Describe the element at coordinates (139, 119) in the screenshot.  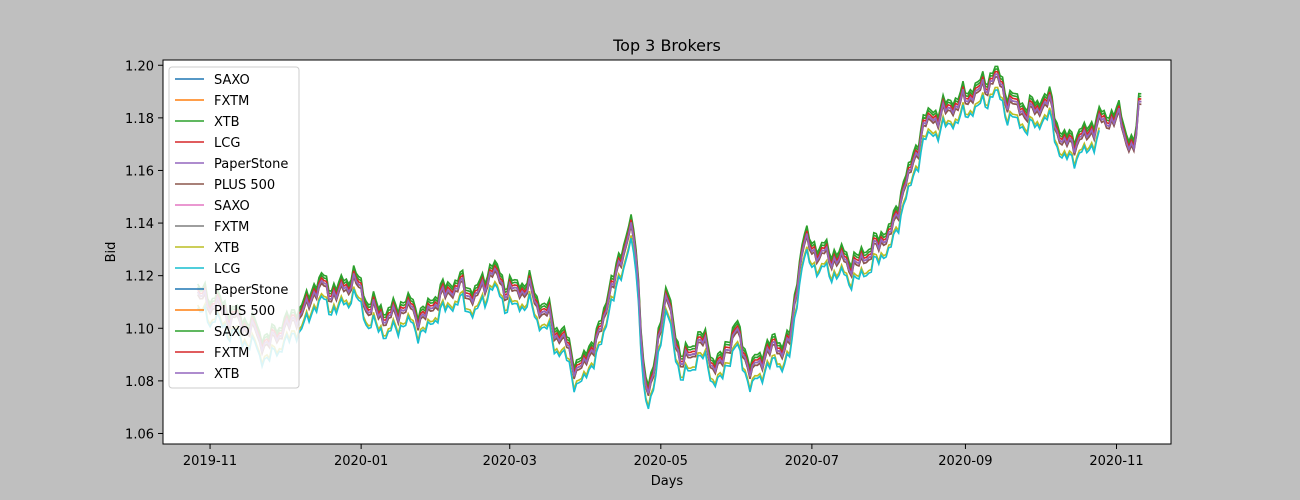
I see `y-tick-label: 1.18` at that location.